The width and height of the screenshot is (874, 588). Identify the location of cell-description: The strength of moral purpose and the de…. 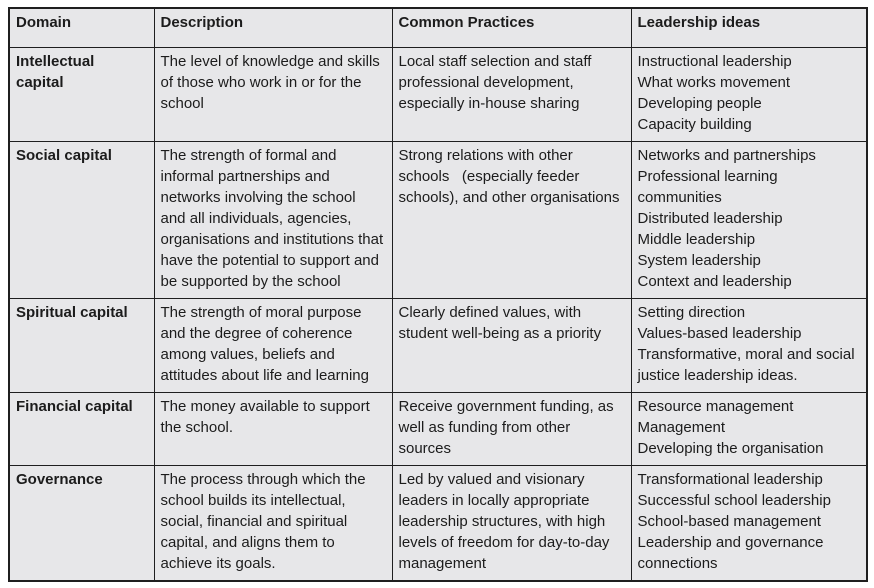
(273, 345).